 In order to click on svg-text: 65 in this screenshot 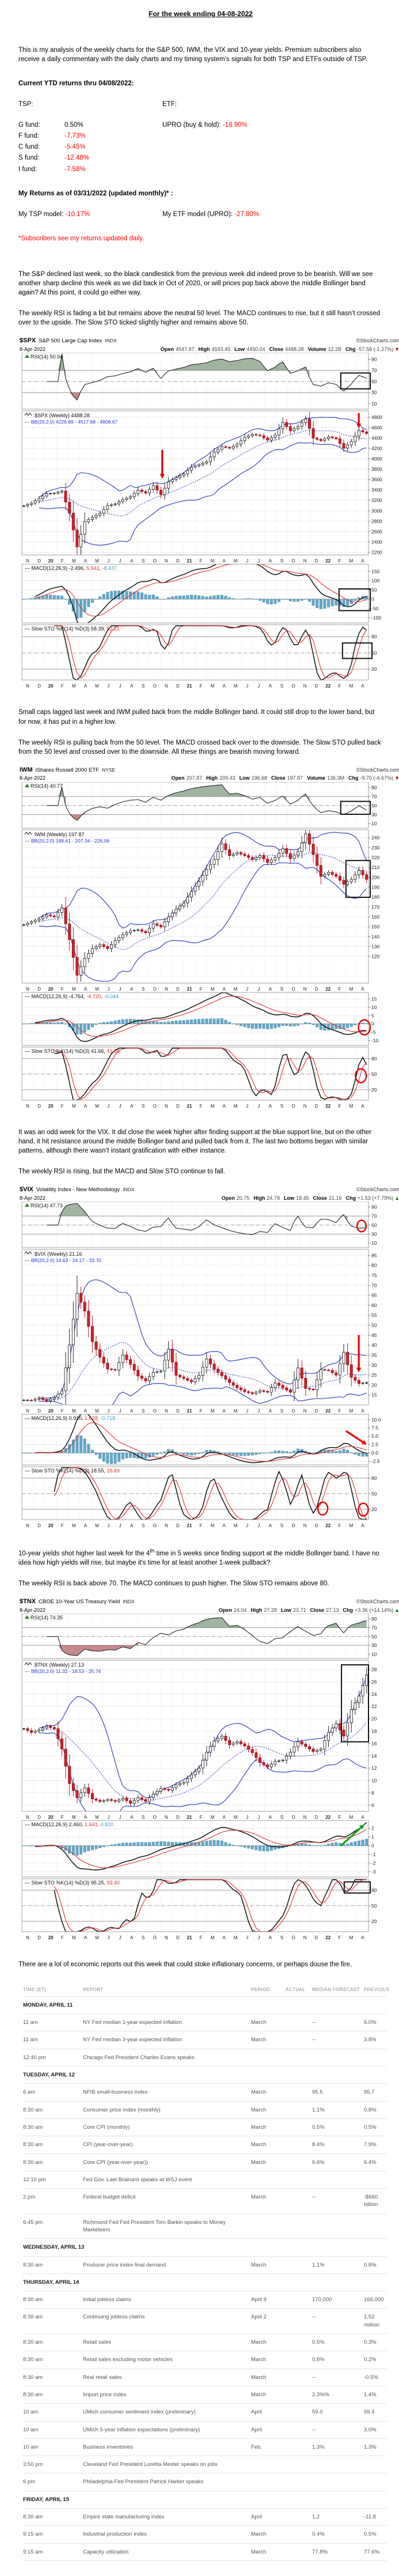, I will do `click(374, 1295)`.